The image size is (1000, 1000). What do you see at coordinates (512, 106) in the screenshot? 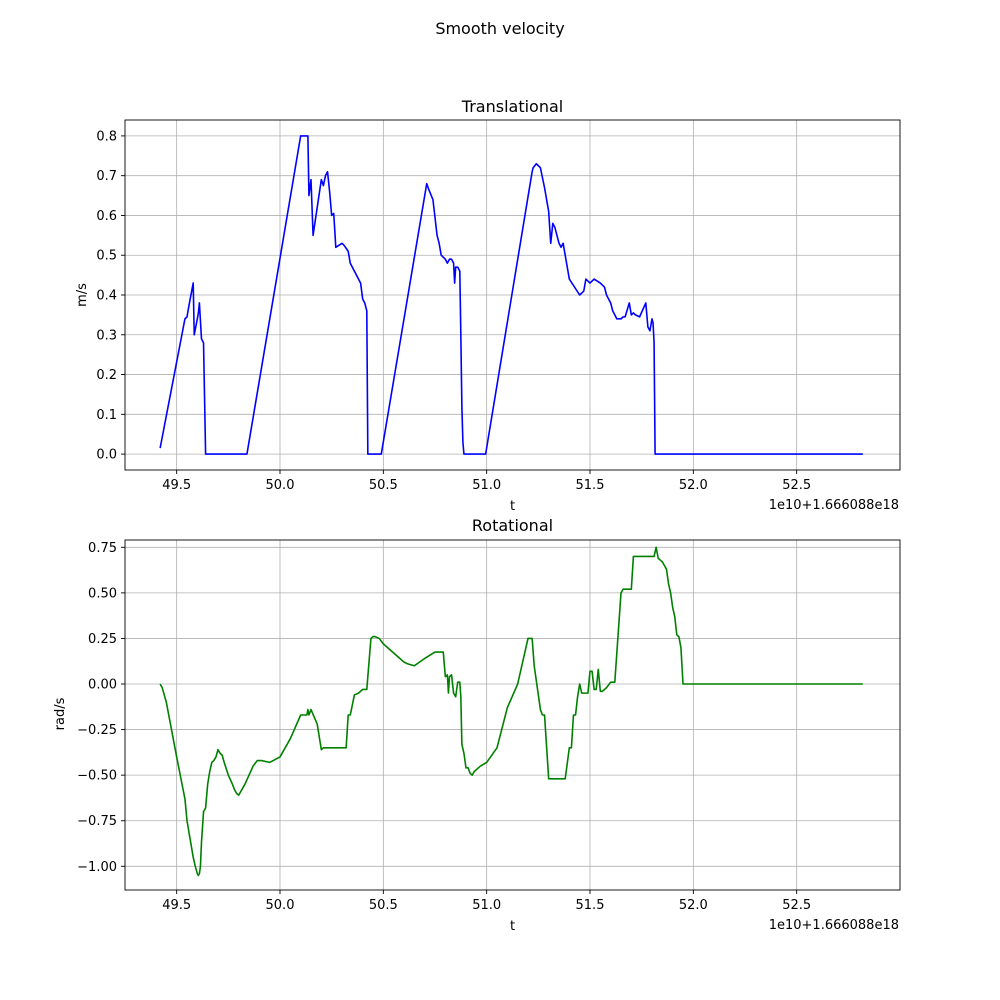
I see `translational-title: Translational` at bounding box center [512, 106].